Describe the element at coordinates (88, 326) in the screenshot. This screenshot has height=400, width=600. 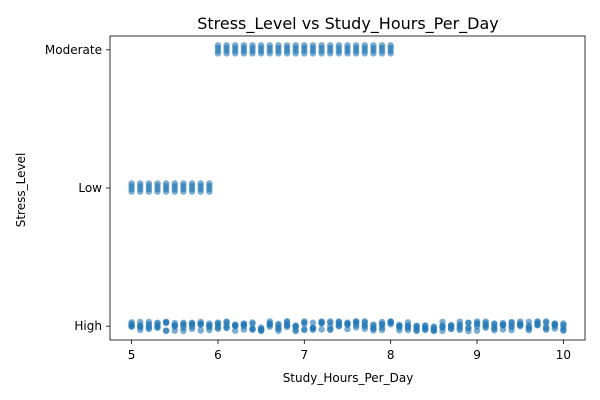
I see `y-tick-label: High` at that location.